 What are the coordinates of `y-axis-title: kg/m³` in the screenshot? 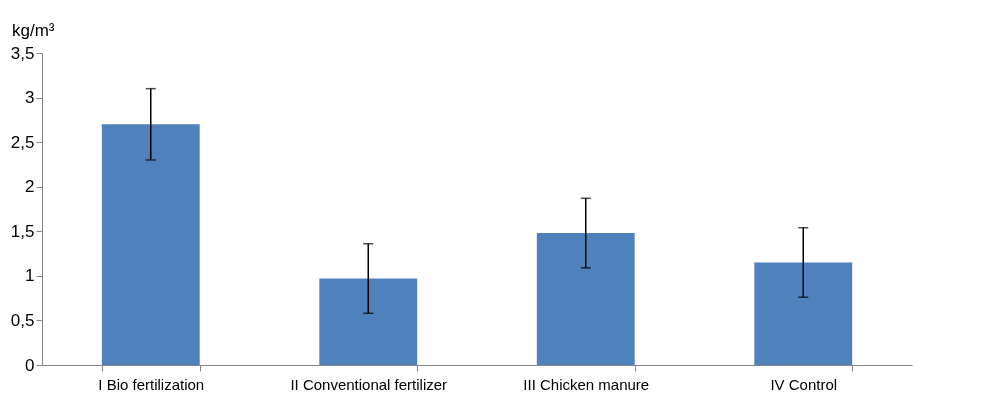 It's located at (33, 30).